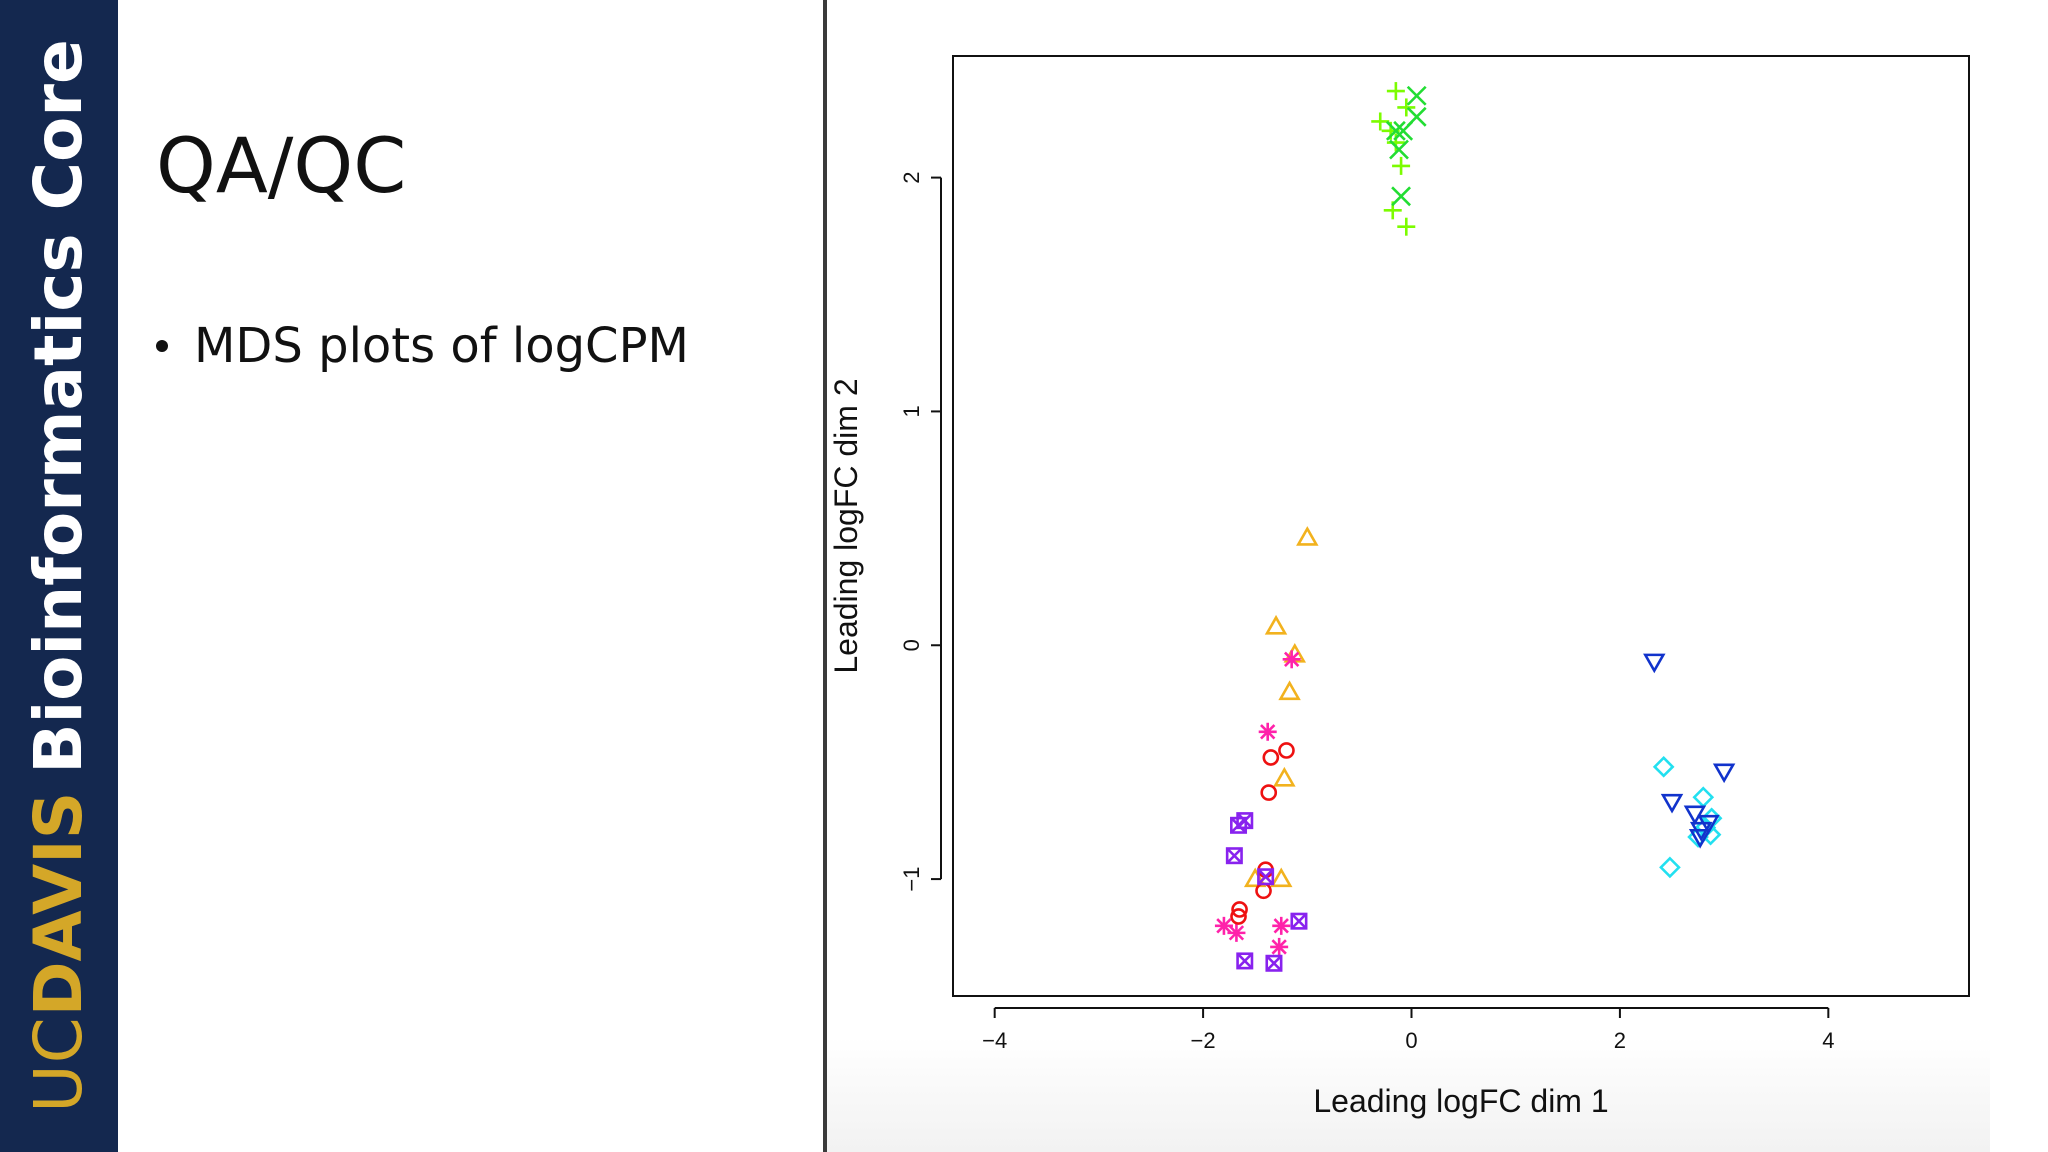 Image resolution: width=2048 pixels, height=1152 pixels. I want to click on brand-davis: DAVIS, so click(58, 904).